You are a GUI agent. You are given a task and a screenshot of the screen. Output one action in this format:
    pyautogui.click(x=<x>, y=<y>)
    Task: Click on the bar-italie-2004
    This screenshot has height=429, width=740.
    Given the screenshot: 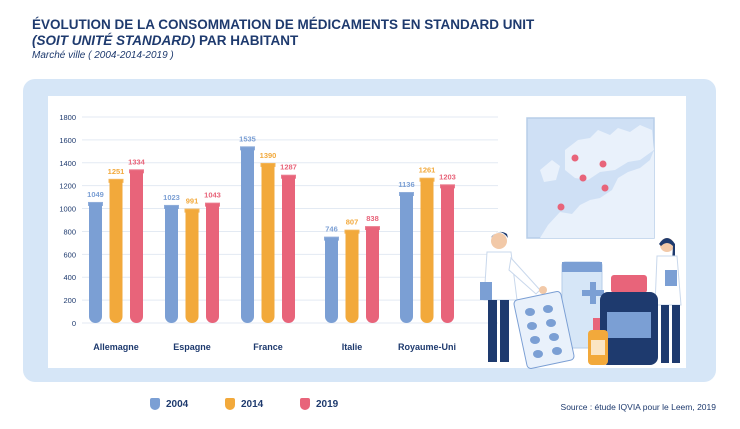 What is the action you would take?
    pyautogui.click(x=331, y=280)
    